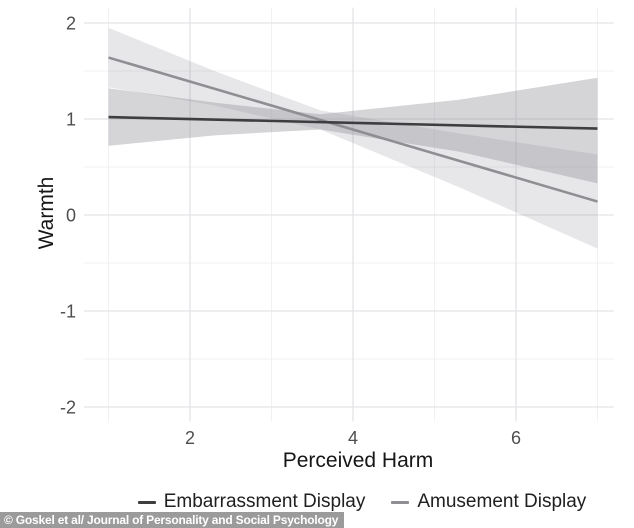 This screenshot has height=528, width=634. Describe the element at coordinates (68, 312) in the screenshot. I see `y-tick-label: -1` at that location.